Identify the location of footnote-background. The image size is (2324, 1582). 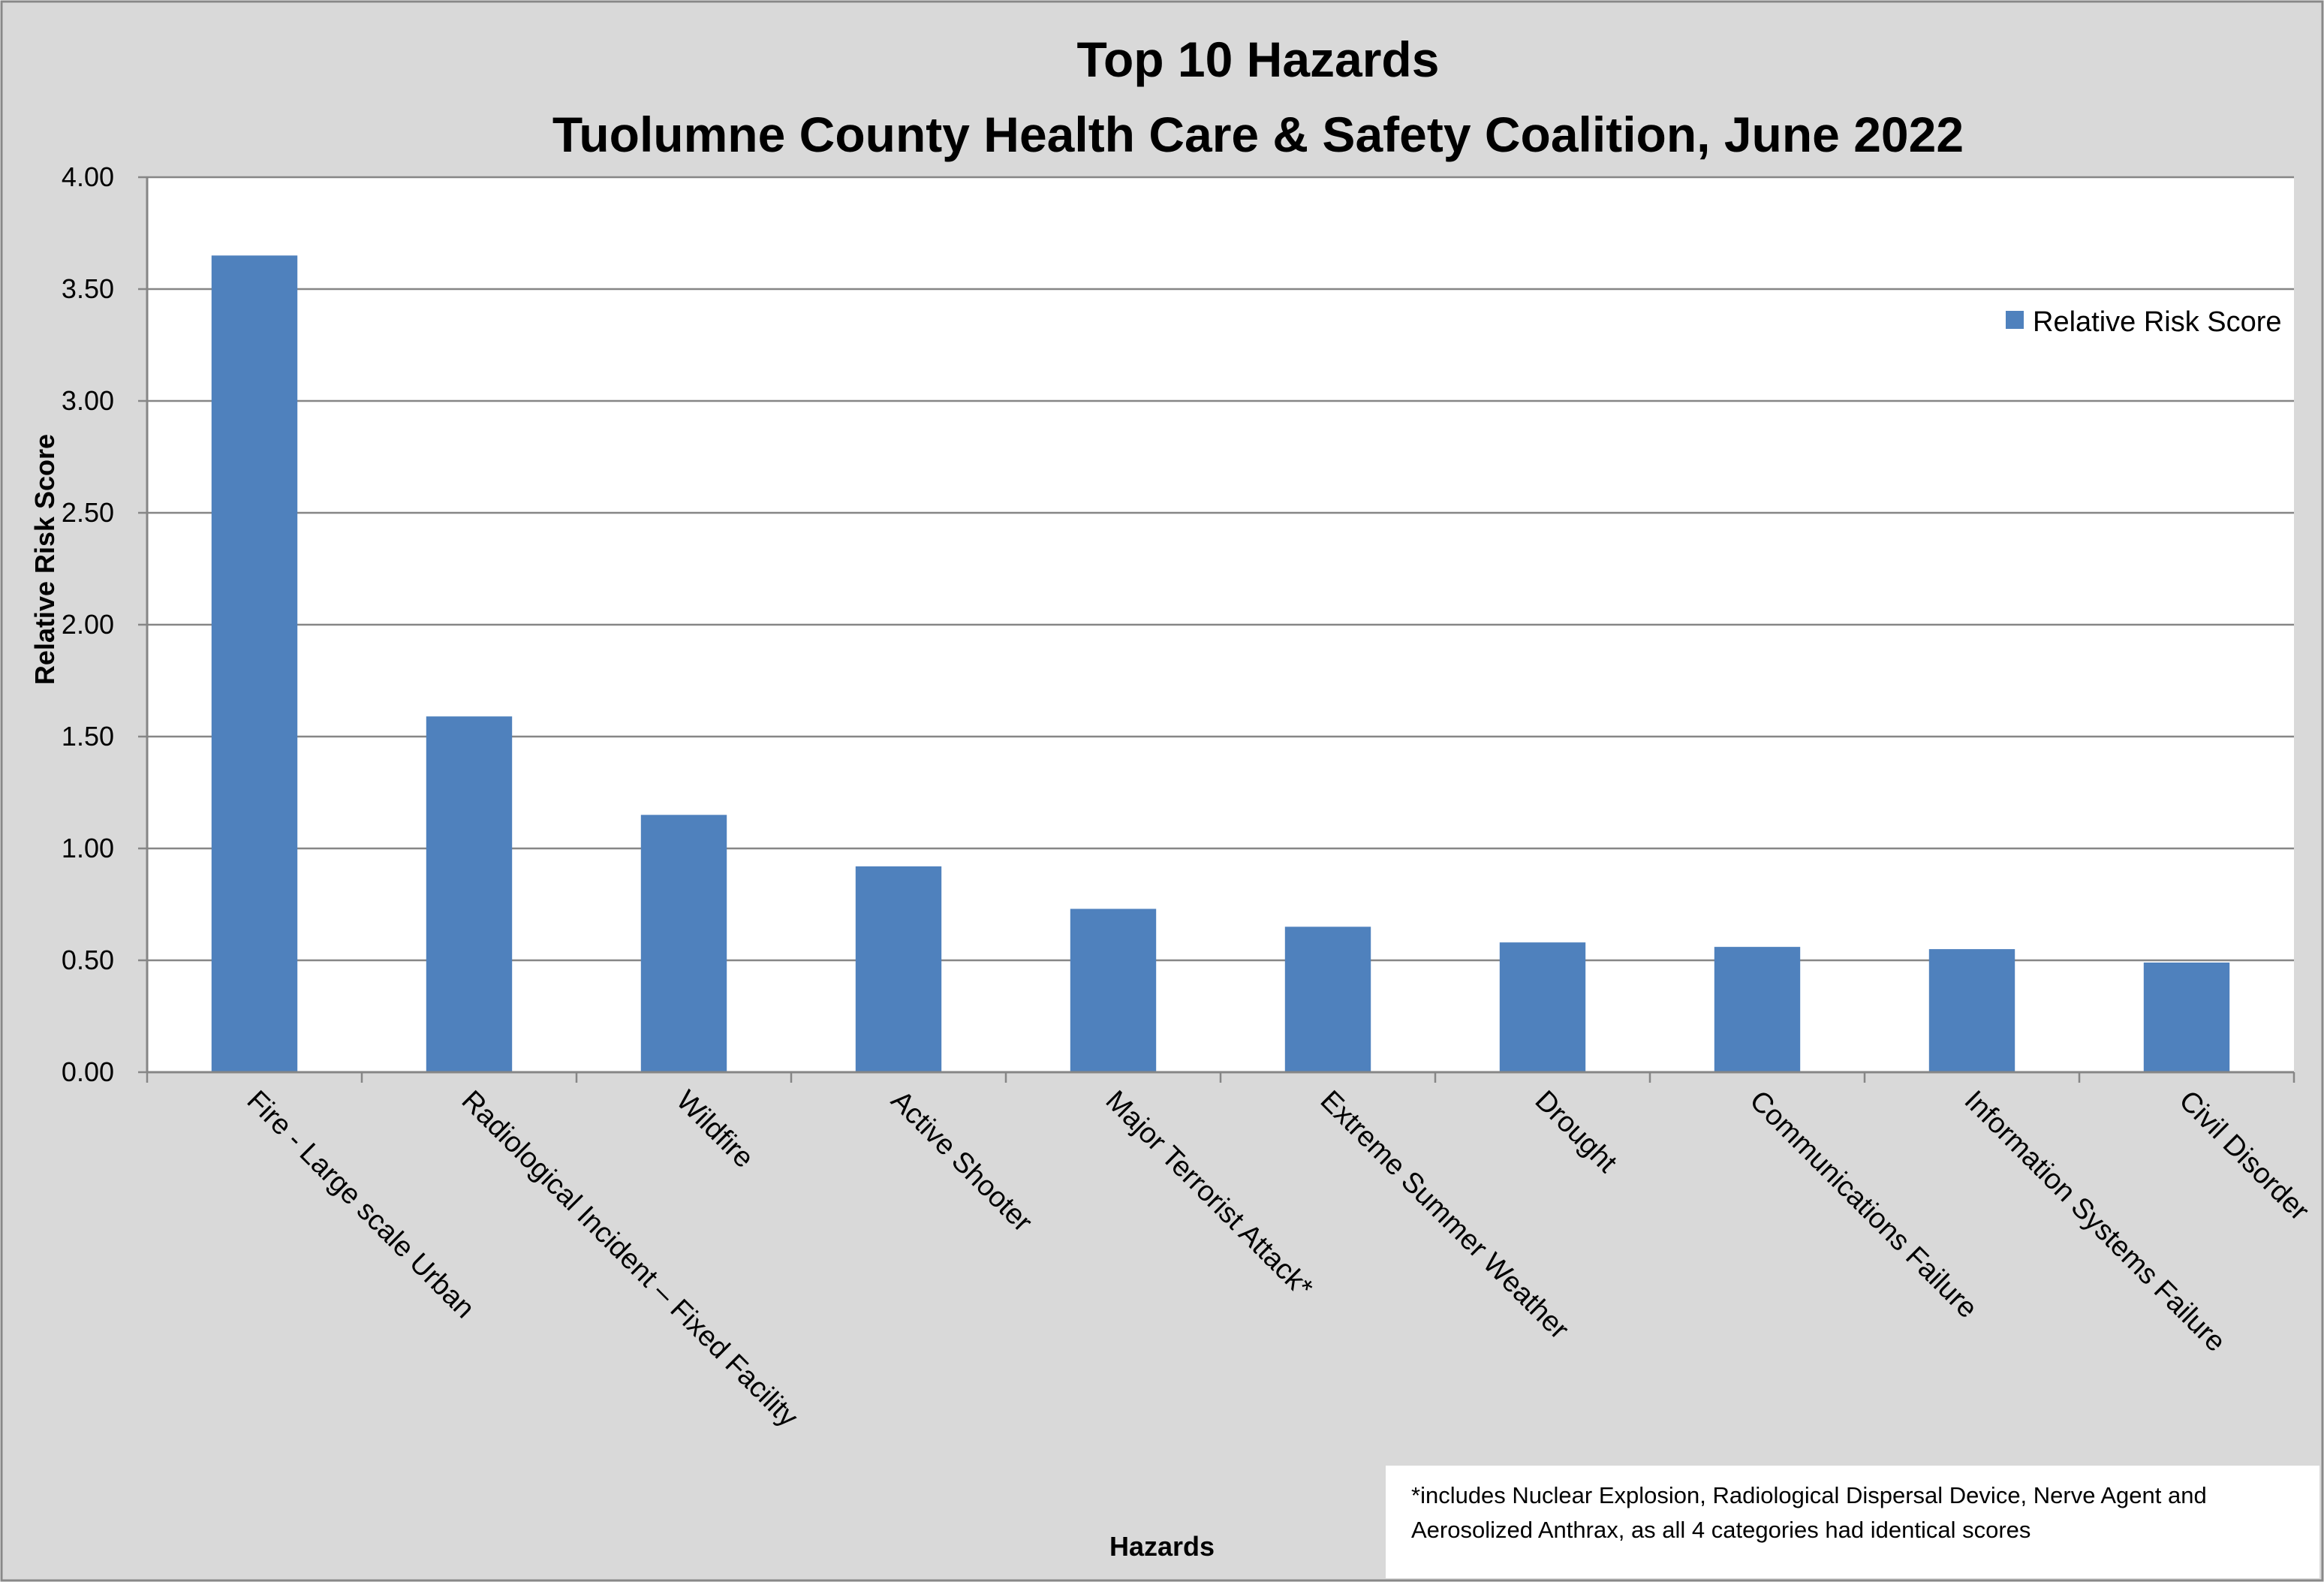
(1852, 1522).